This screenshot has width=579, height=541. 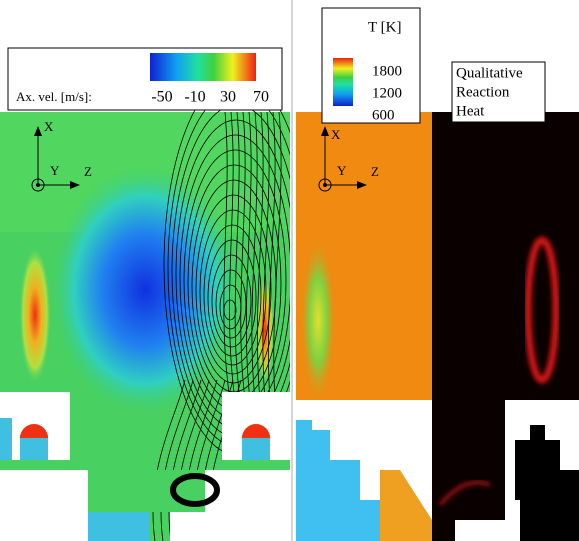 What do you see at coordinates (483, 92) in the screenshot?
I see `heat-label-line: Reaction` at bounding box center [483, 92].